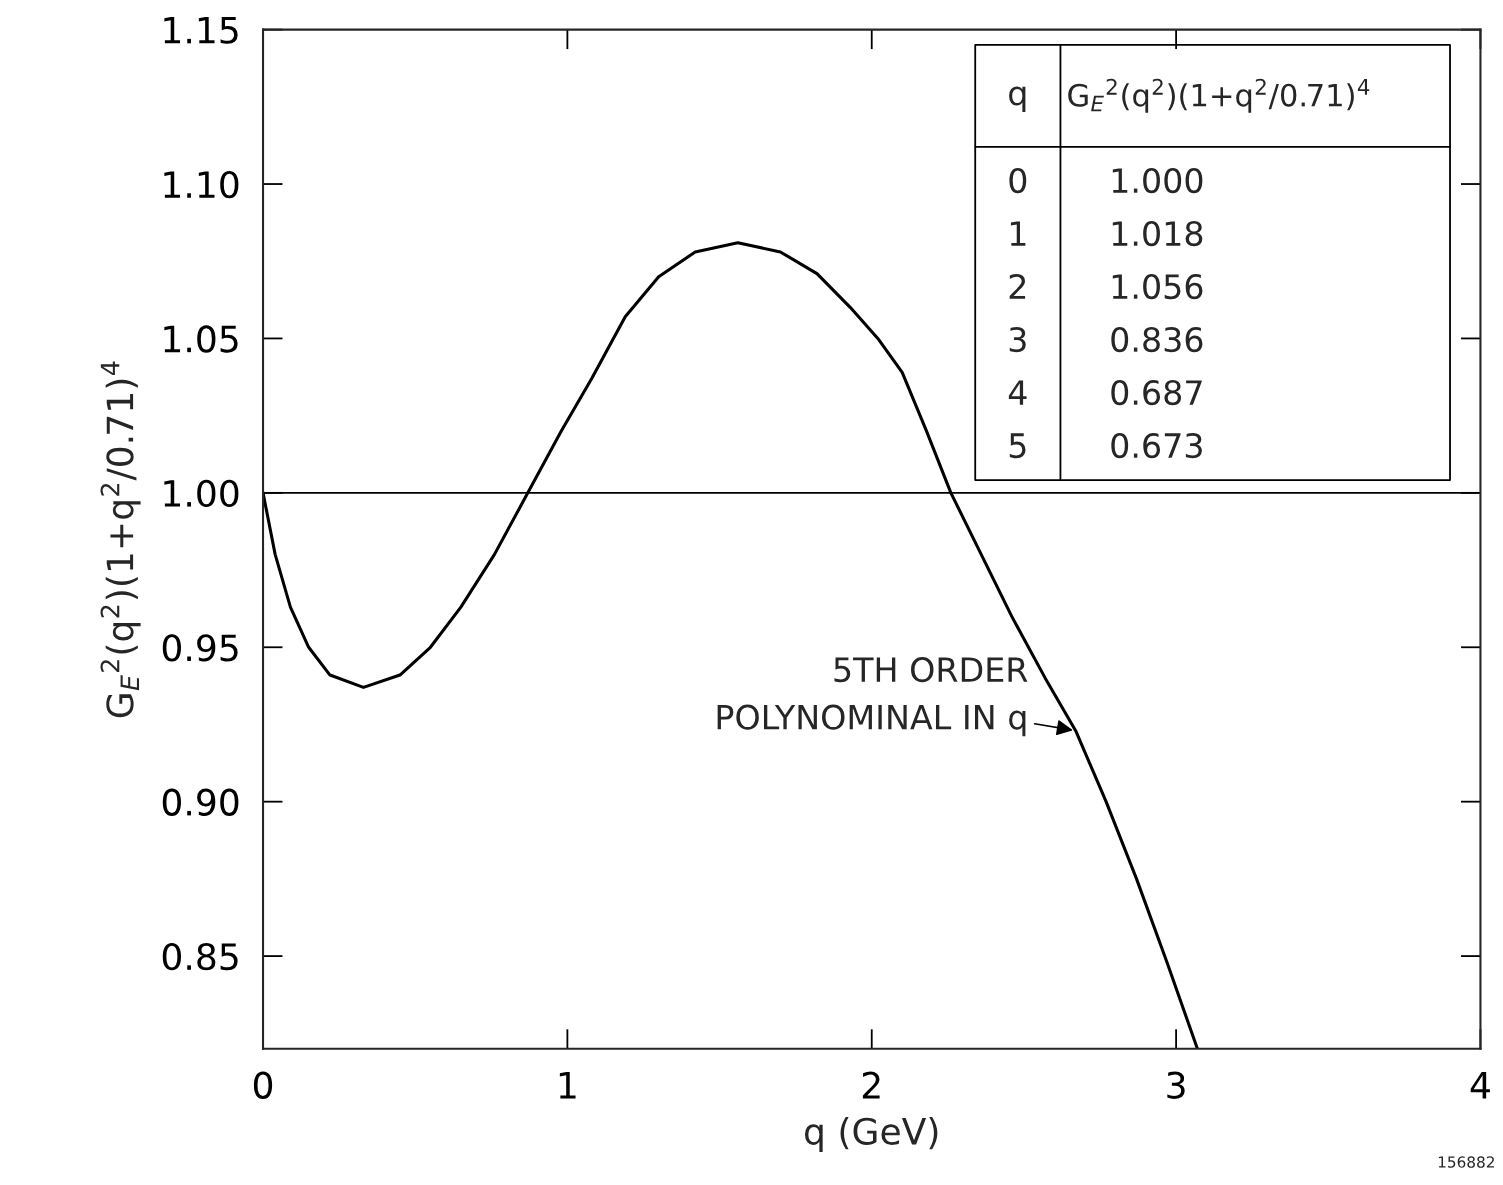 The image size is (1503, 1185). What do you see at coordinates (1017, 99) in the screenshot?
I see `annotation: q` at bounding box center [1017, 99].